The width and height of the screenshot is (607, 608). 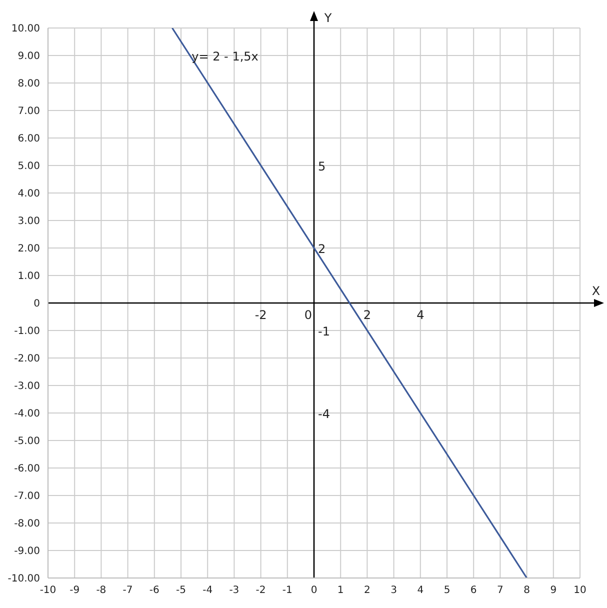 I want to click on y2-tick-label: -4, so click(x=324, y=414).